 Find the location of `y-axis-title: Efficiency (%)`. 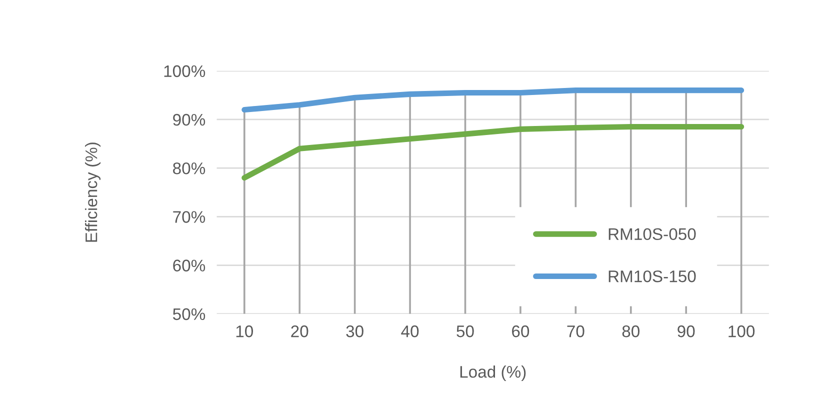

y-axis-title: Efficiency (%) is located at coordinates (92, 192).